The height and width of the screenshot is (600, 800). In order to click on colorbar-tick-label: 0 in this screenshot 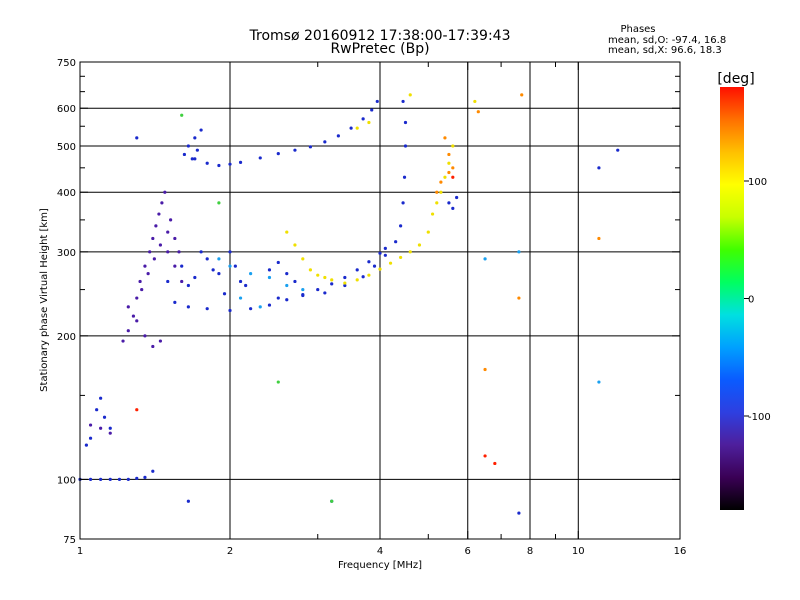, I will do `click(751, 300)`.